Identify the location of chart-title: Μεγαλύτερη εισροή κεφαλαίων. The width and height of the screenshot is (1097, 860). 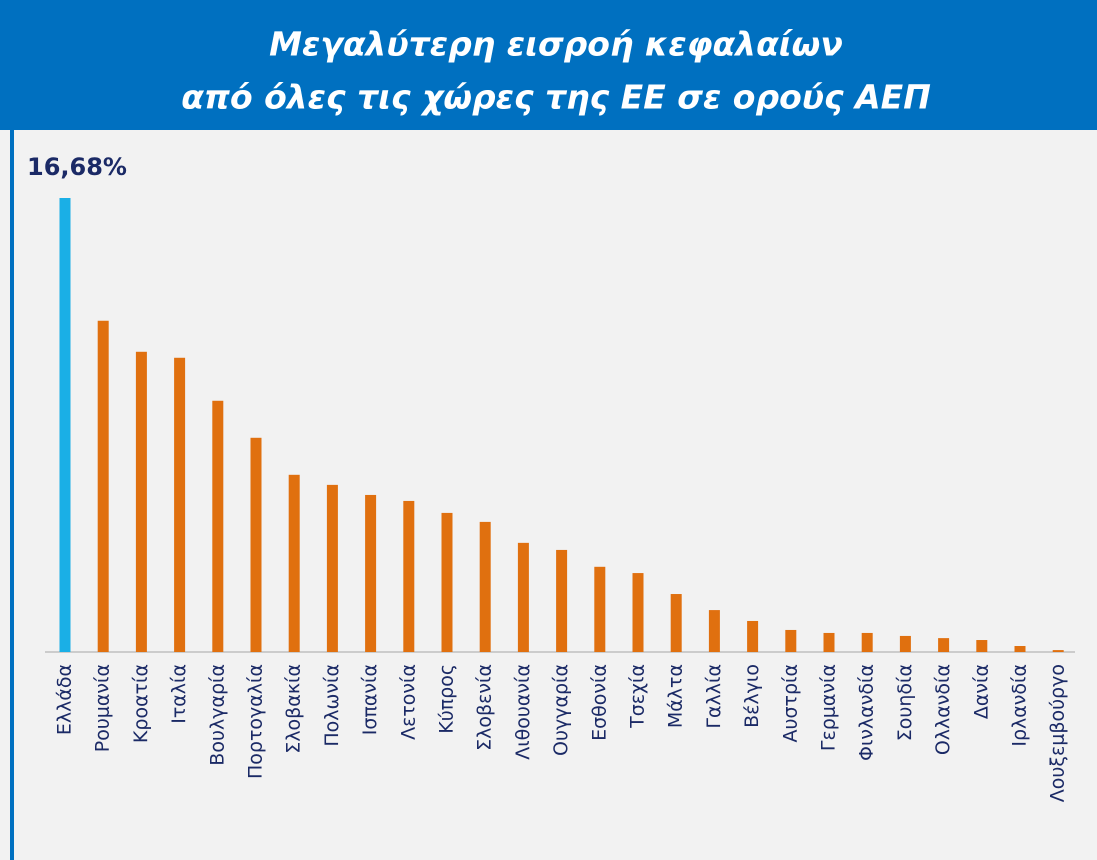
(556, 44).